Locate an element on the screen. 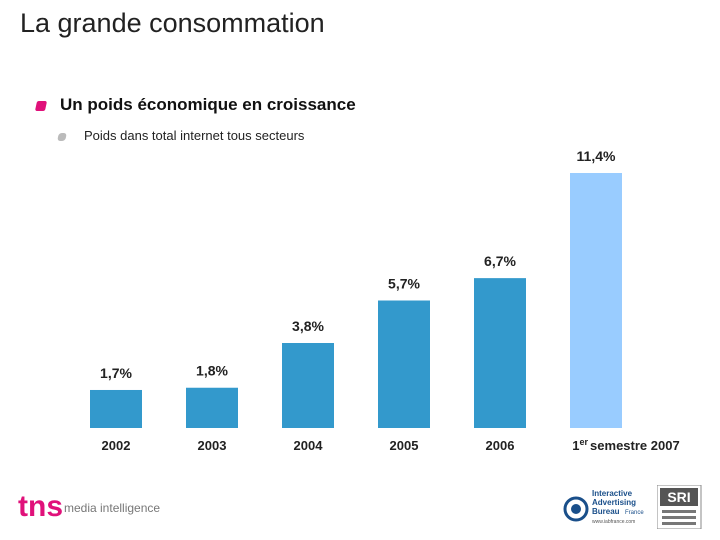 This screenshot has height=540, width=720. bar-1er-semestre-2007 is located at coordinates (596, 300).